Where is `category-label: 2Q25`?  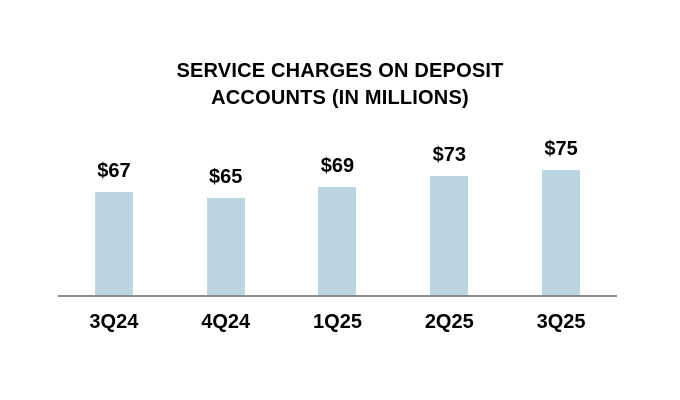 category-label: 2Q25 is located at coordinates (449, 322).